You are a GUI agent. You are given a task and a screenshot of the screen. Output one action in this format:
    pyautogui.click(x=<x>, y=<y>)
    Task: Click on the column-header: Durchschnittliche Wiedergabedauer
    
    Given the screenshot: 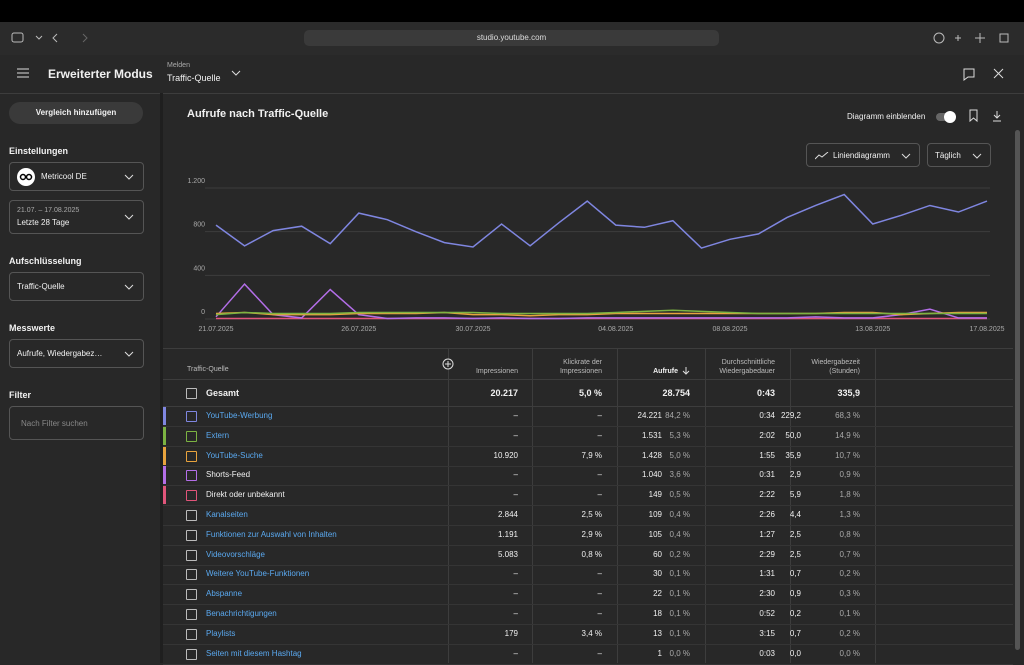 What is the action you would take?
    pyautogui.click(x=747, y=367)
    